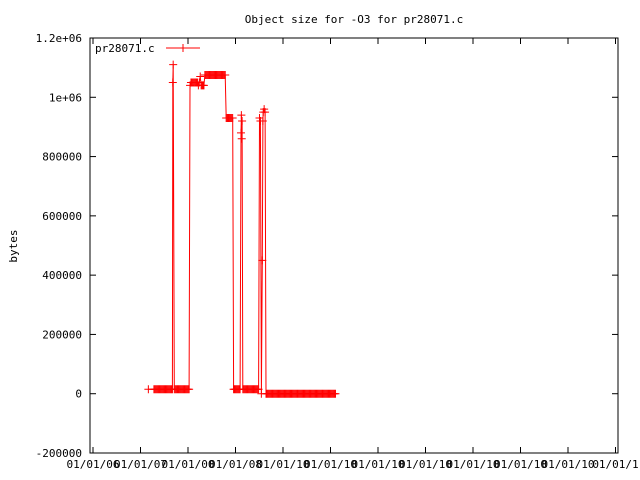 This screenshot has width=640, height=480. I want to click on x-tick-label: 01/01/1, so click(615, 464).